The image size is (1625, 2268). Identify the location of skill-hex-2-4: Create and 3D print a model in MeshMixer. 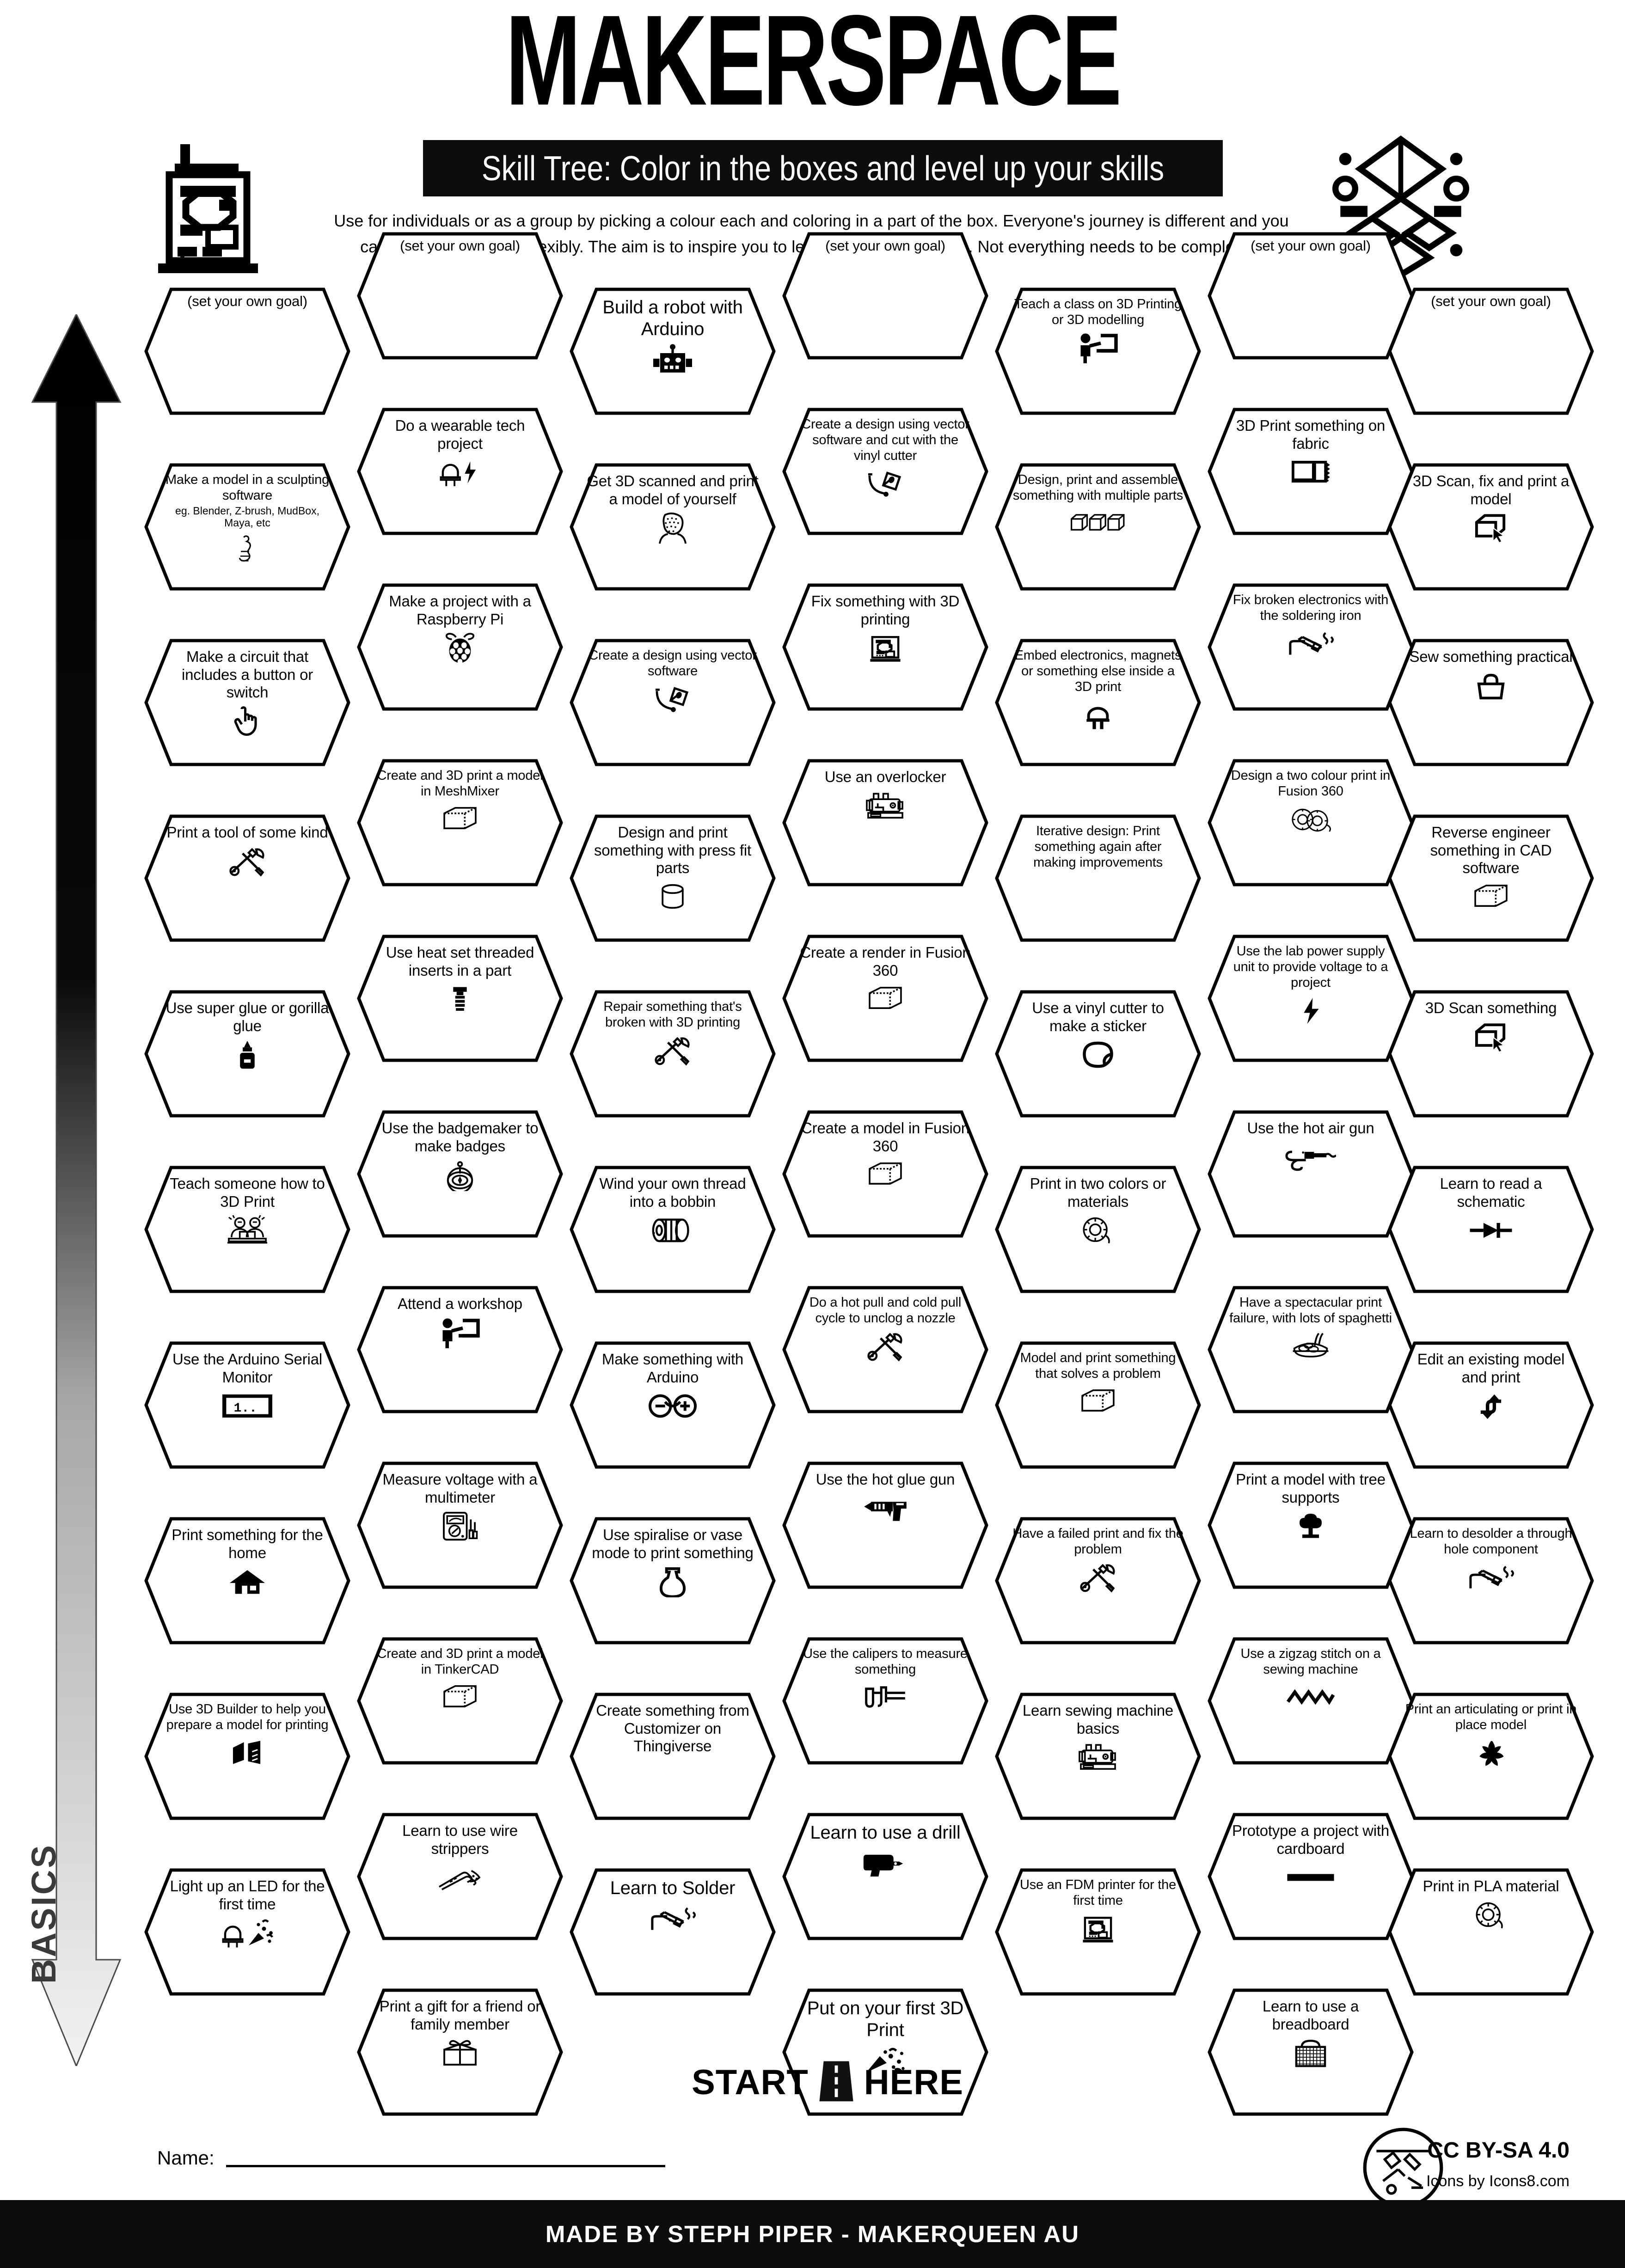
(460, 823).